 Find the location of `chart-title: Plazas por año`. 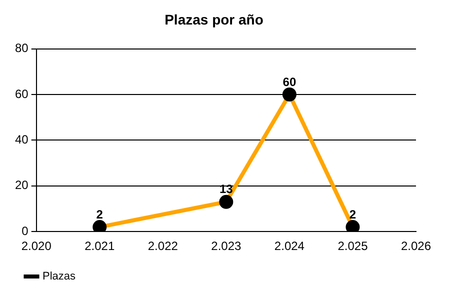

chart-title: Plazas por año is located at coordinates (214, 19).